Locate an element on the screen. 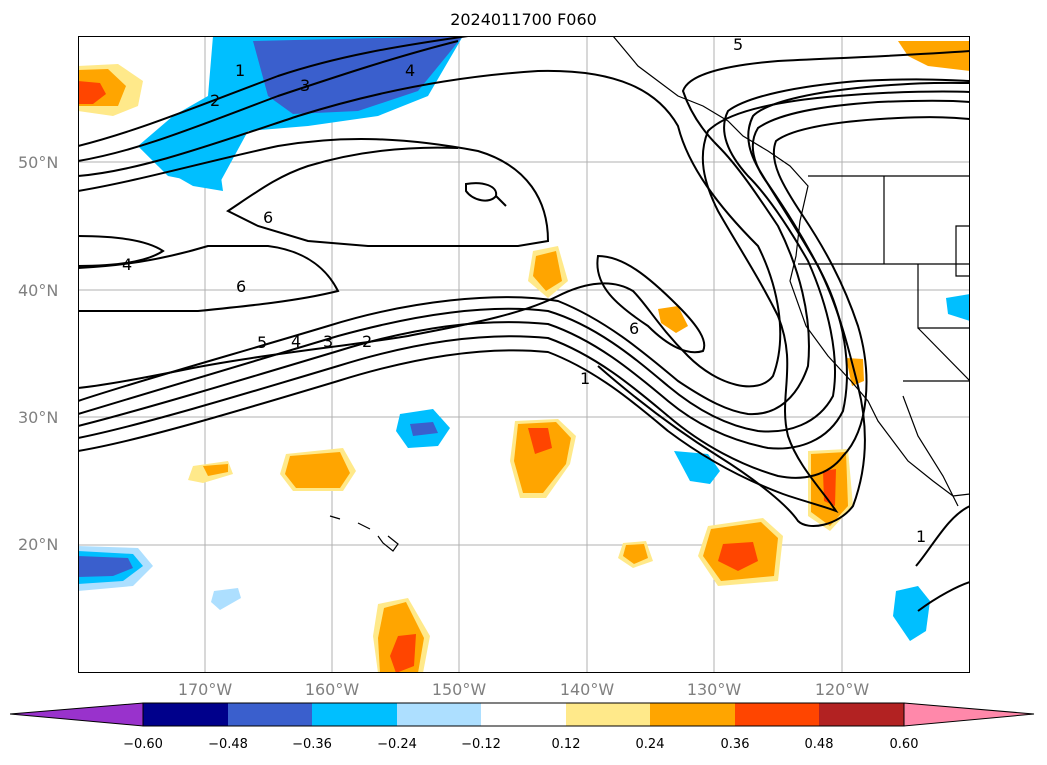  colorbar-tick-7: 0.24 is located at coordinates (650, 744).